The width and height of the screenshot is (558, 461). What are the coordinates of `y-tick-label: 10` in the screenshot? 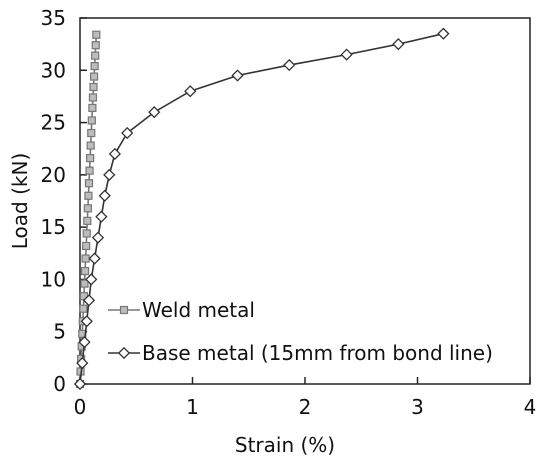 It's located at (53, 279).